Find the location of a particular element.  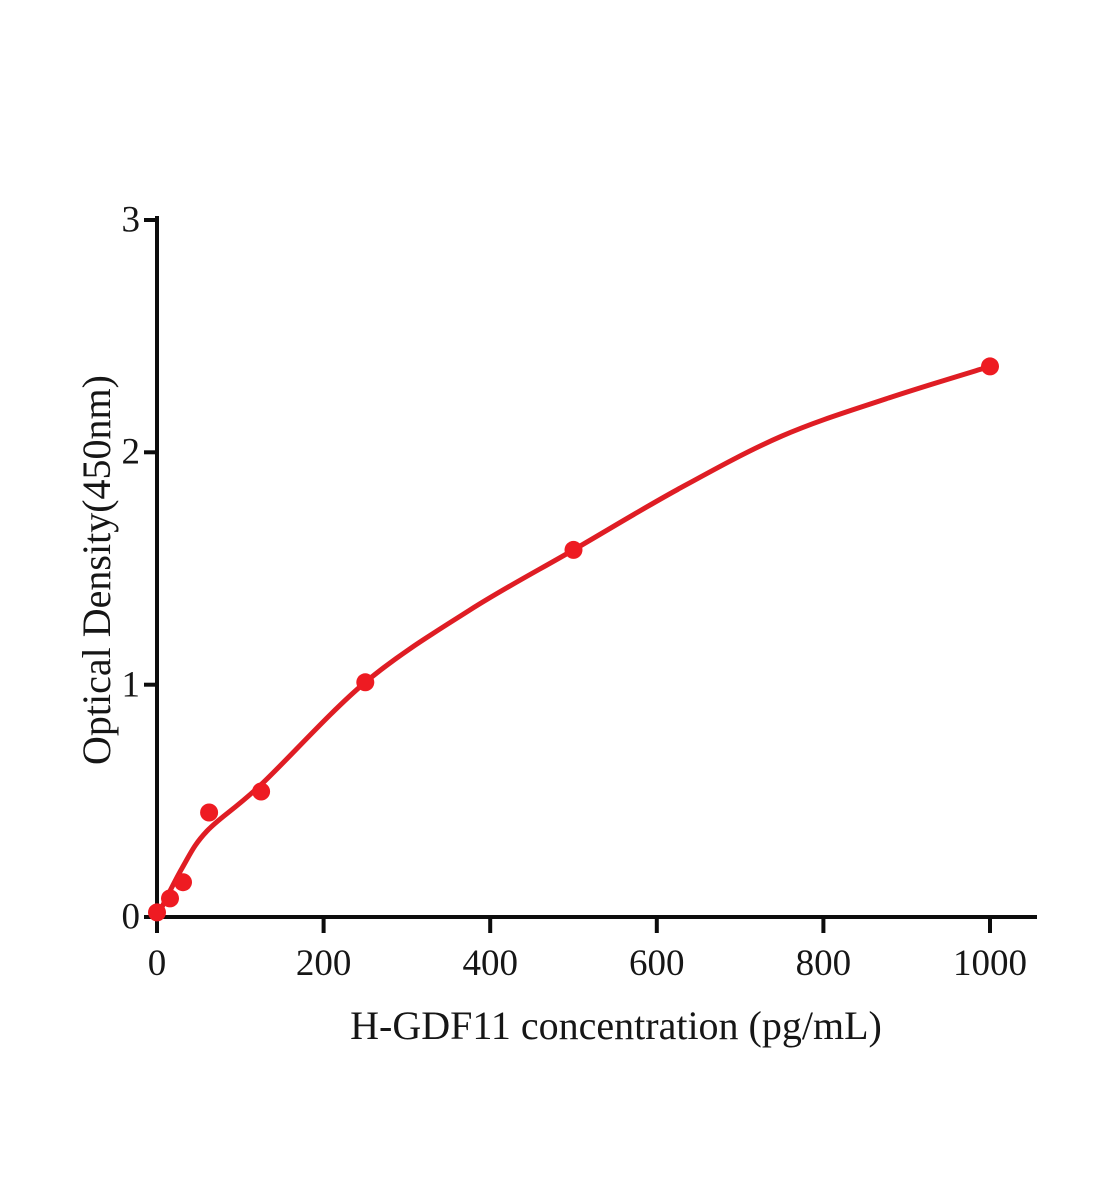

x-tick-label: 600 is located at coordinates (657, 963).